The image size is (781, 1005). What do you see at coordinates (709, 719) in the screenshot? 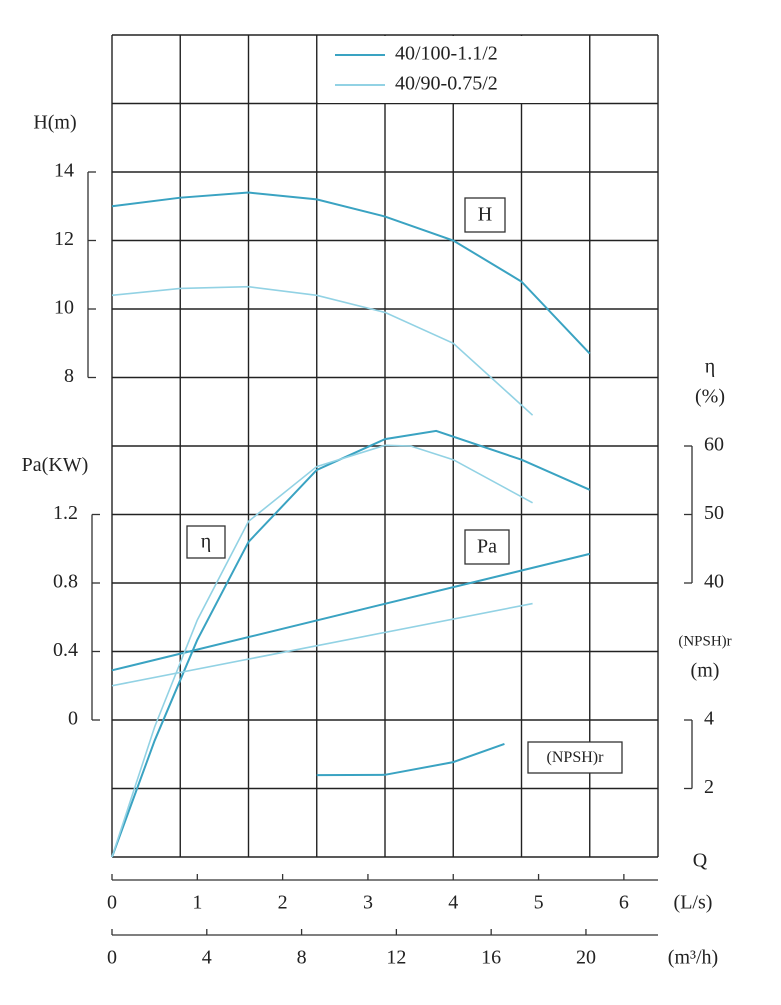
I see `y-tick-label: 4` at bounding box center [709, 719].